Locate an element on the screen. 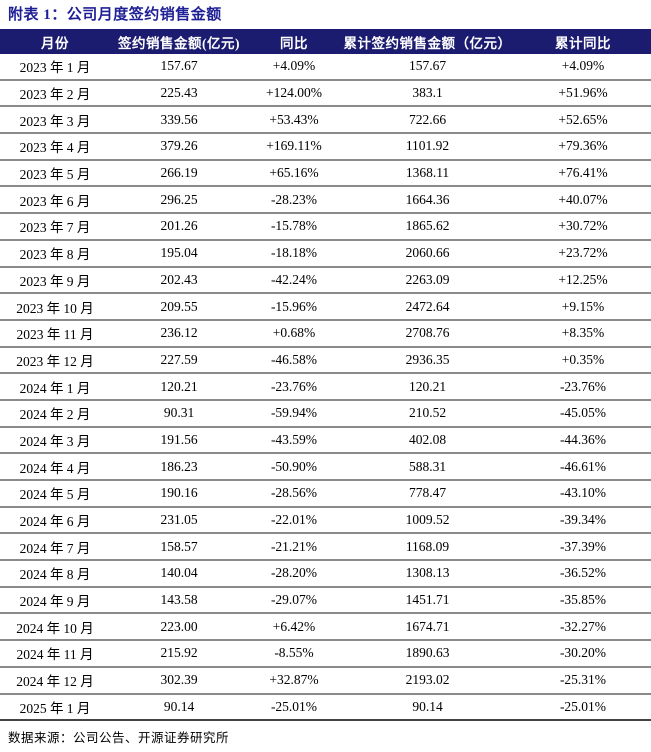 This screenshot has width=651, height=752. cell-cum-sales-amount: 2263.09 is located at coordinates (427, 280).